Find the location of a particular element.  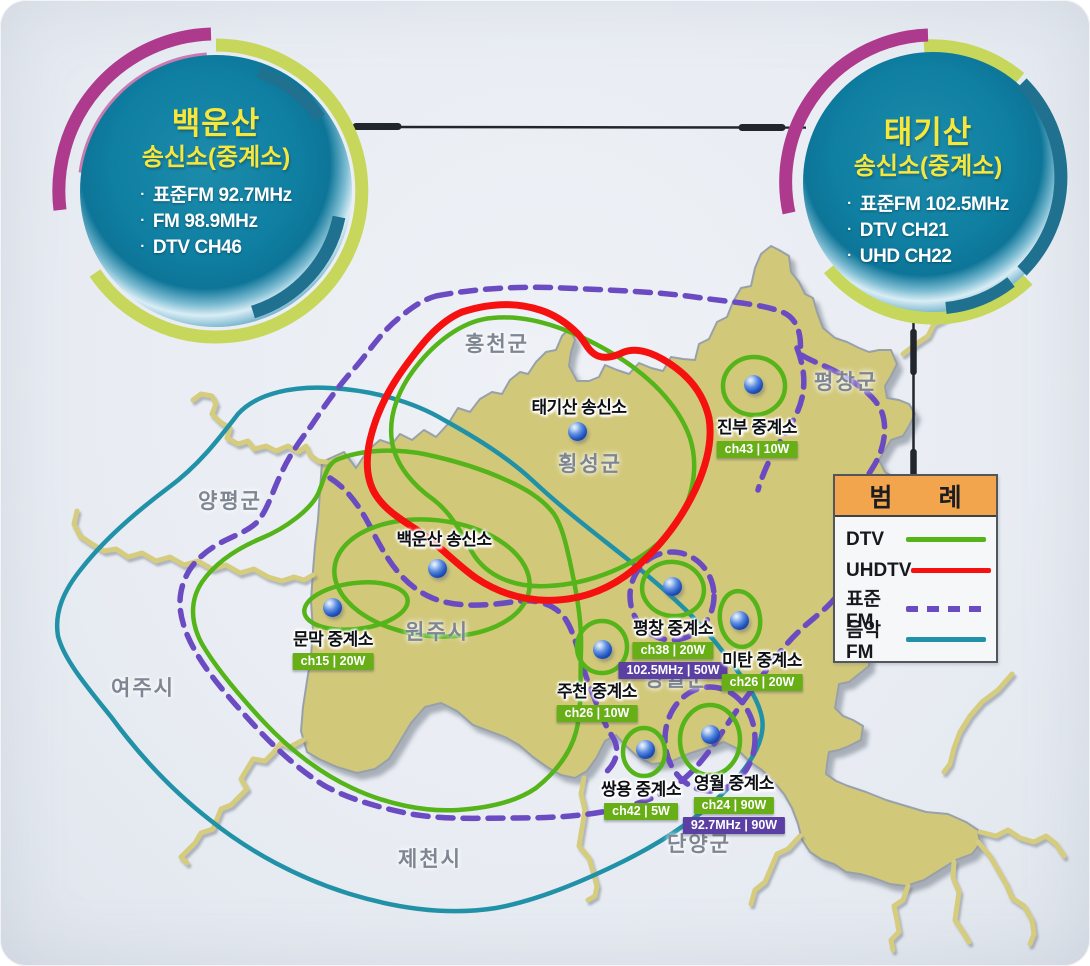

transmitter-info-list: · 표준FM 92.7MHz · FM 98.9MHz · DTV CH46 is located at coordinates (216, 222).